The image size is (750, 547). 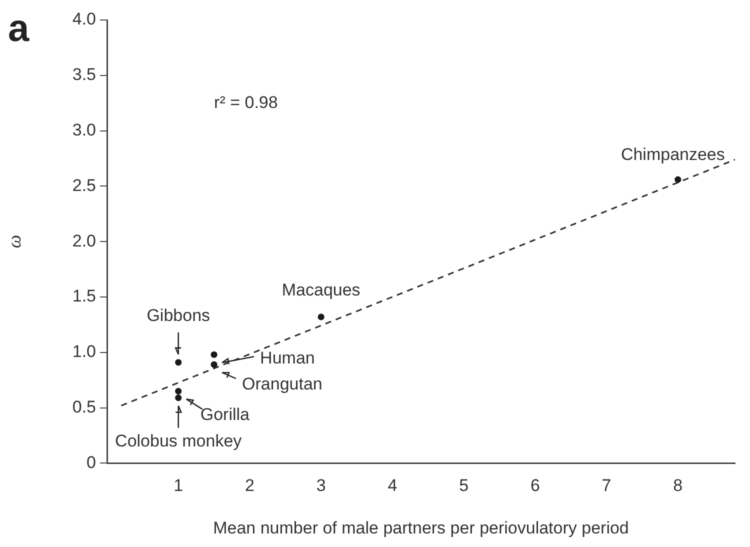 What do you see at coordinates (84, 352) in the screenshot?
I see `y-tick-label: 1.0` at bounding box center [84, 352].